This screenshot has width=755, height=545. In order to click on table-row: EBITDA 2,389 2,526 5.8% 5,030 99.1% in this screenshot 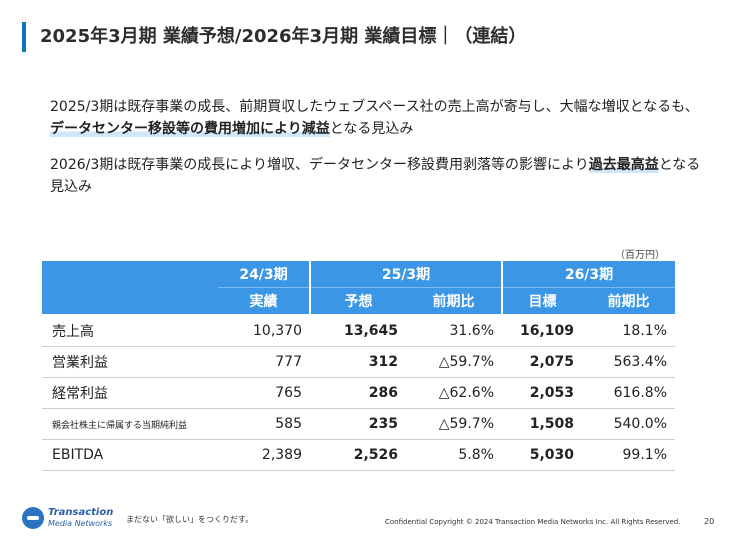, I will do `click(358, 455)`.